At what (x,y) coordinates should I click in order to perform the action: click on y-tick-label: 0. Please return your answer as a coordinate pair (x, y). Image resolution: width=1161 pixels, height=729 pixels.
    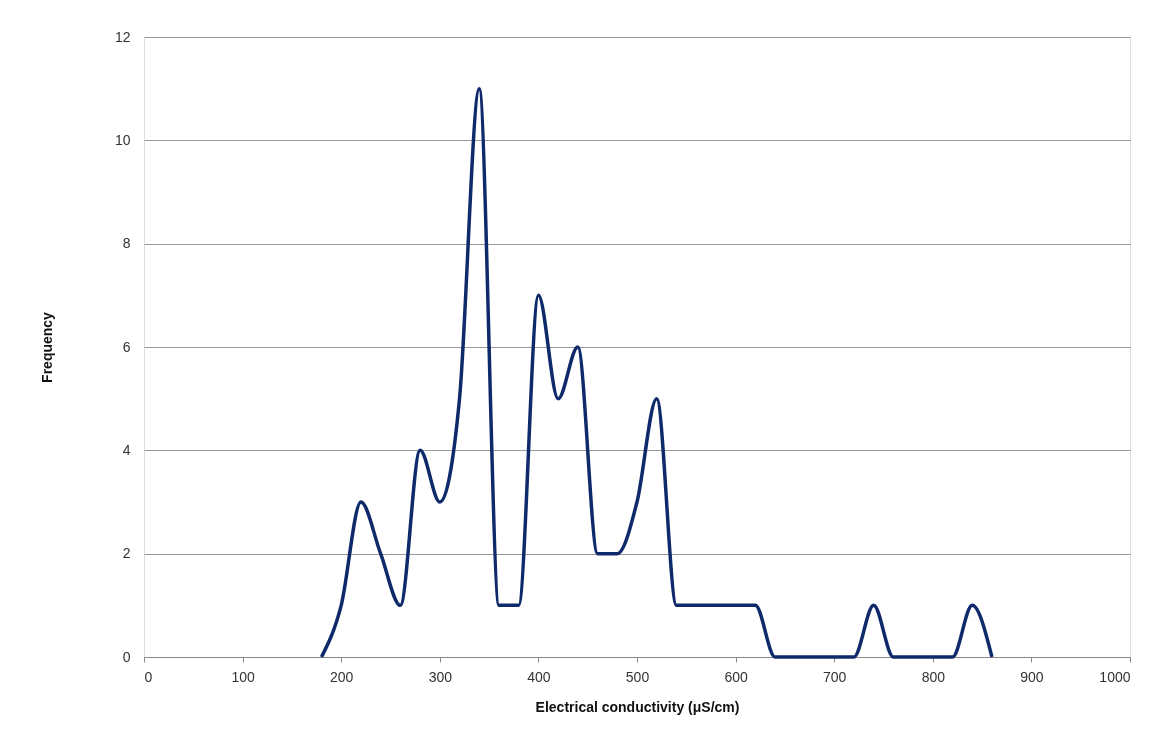
    Looking at the image, I should click on (126, 656).